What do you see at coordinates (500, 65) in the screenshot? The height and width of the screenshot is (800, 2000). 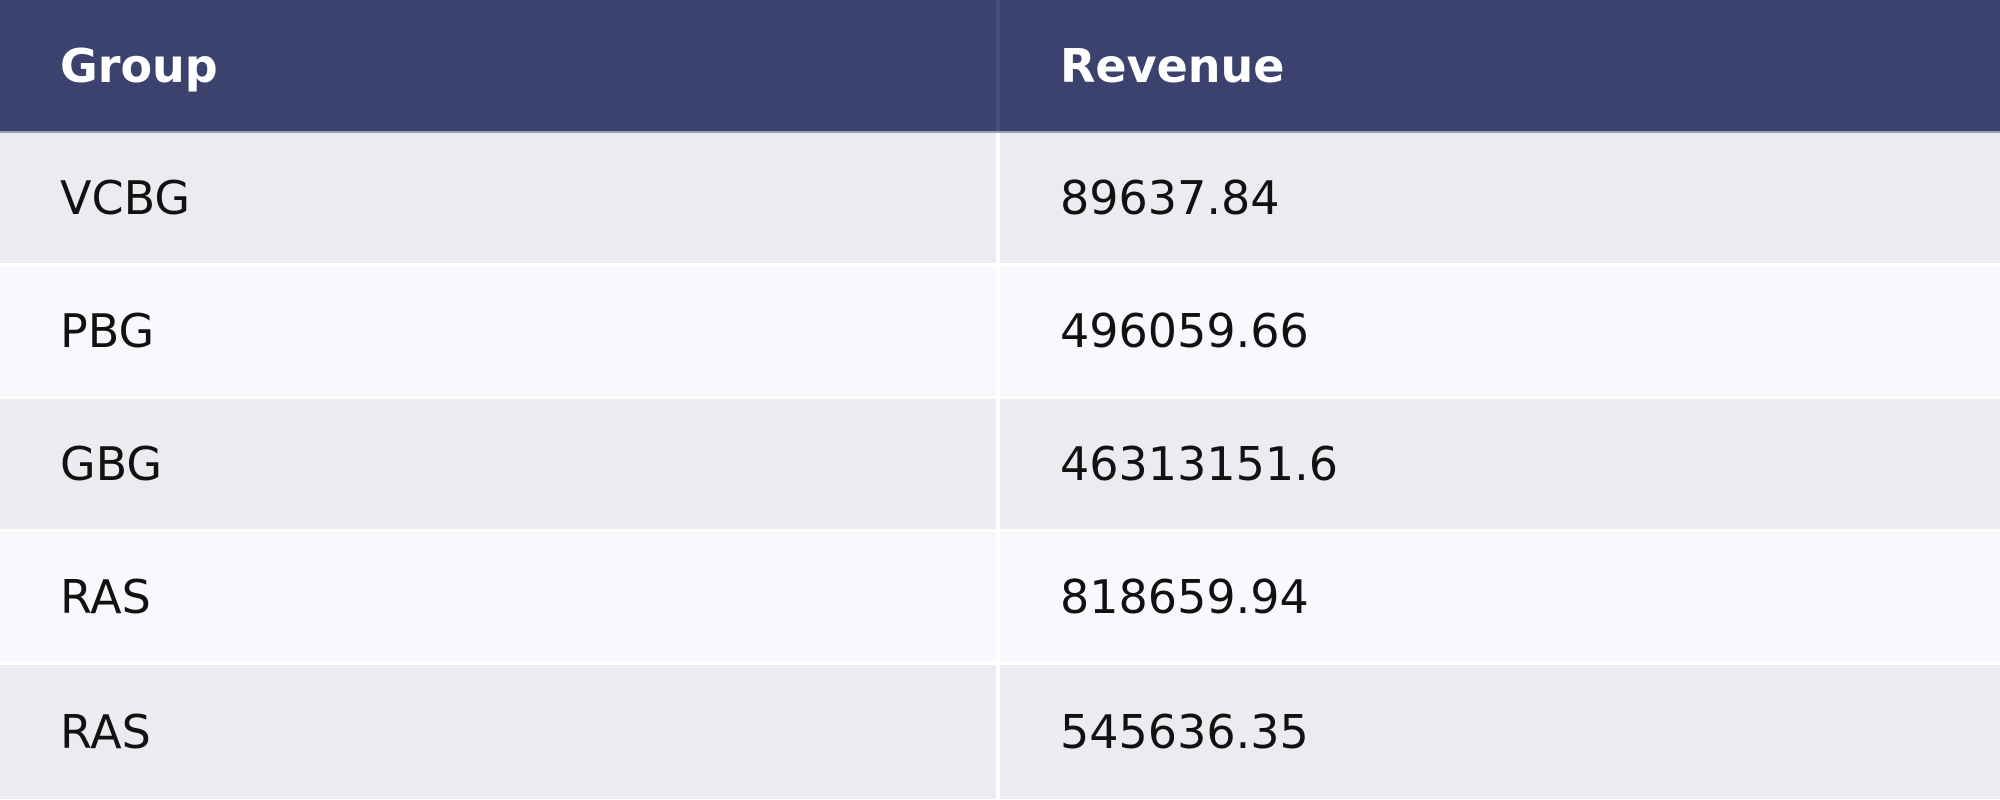 I see `column-header-group: Group` at bounding box center [500, 65].